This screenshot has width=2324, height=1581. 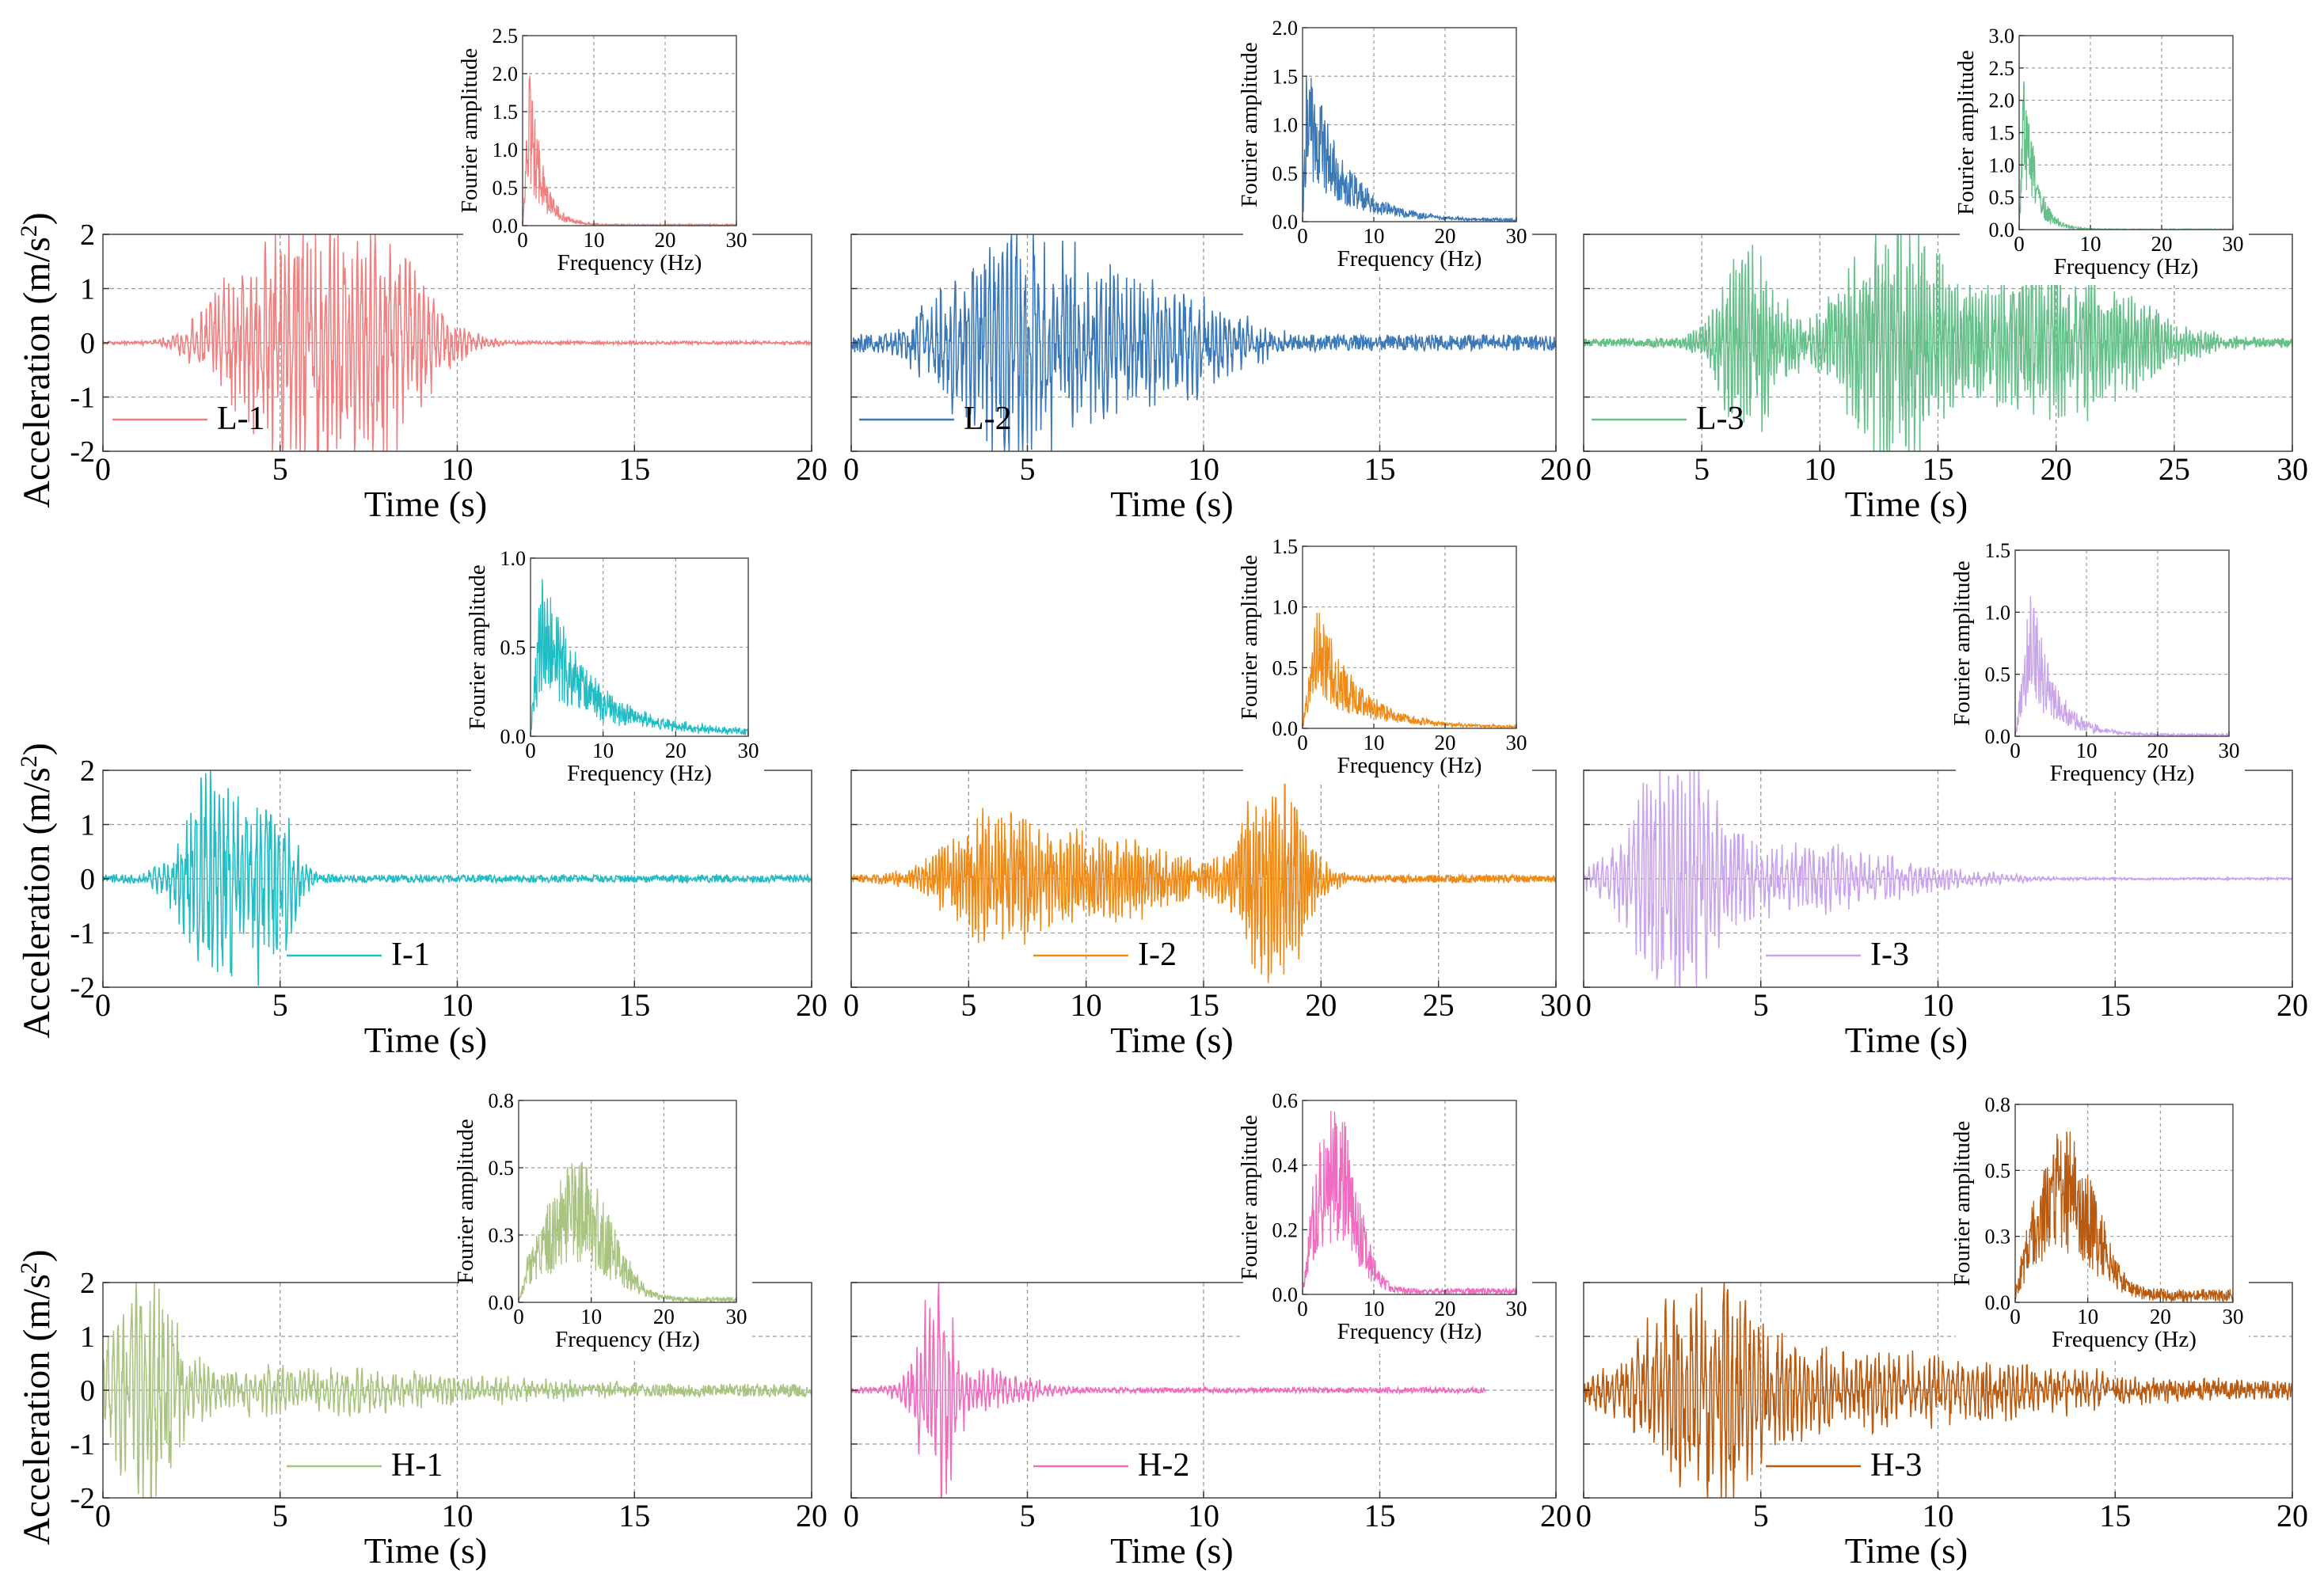 I want to click on y-tick-label: 0, so click(x=87, y=880).